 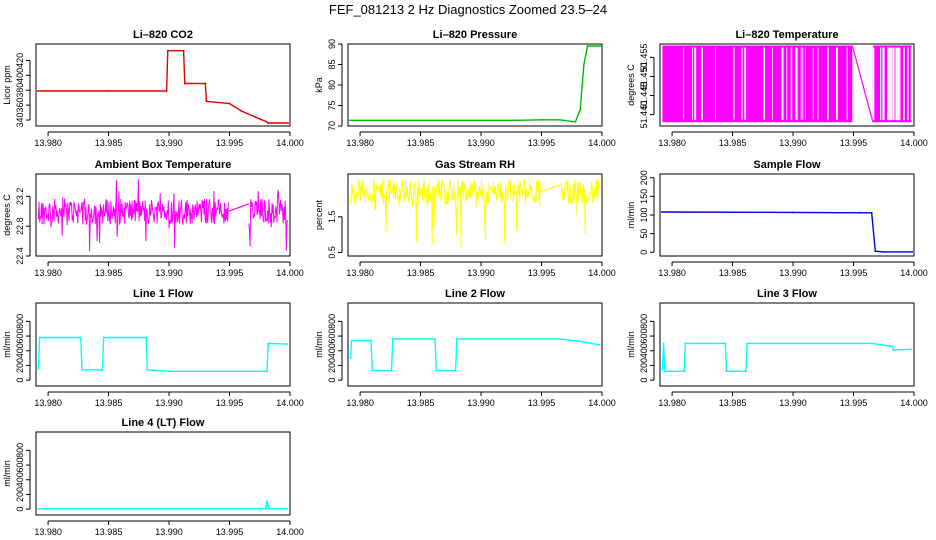 What do you see at coordinates (787, 165) in the screenshot?
I see `chart-title: Sample Flow` at bounding box center [787, 165].